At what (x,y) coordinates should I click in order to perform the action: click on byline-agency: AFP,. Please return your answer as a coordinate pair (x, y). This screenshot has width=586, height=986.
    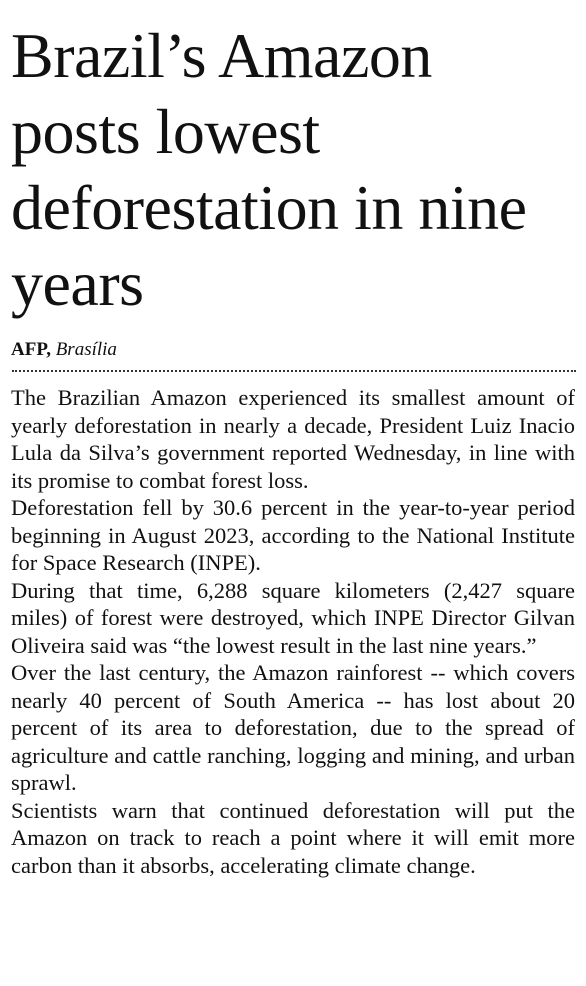
    Looking at the image, I should click on (31, 349).